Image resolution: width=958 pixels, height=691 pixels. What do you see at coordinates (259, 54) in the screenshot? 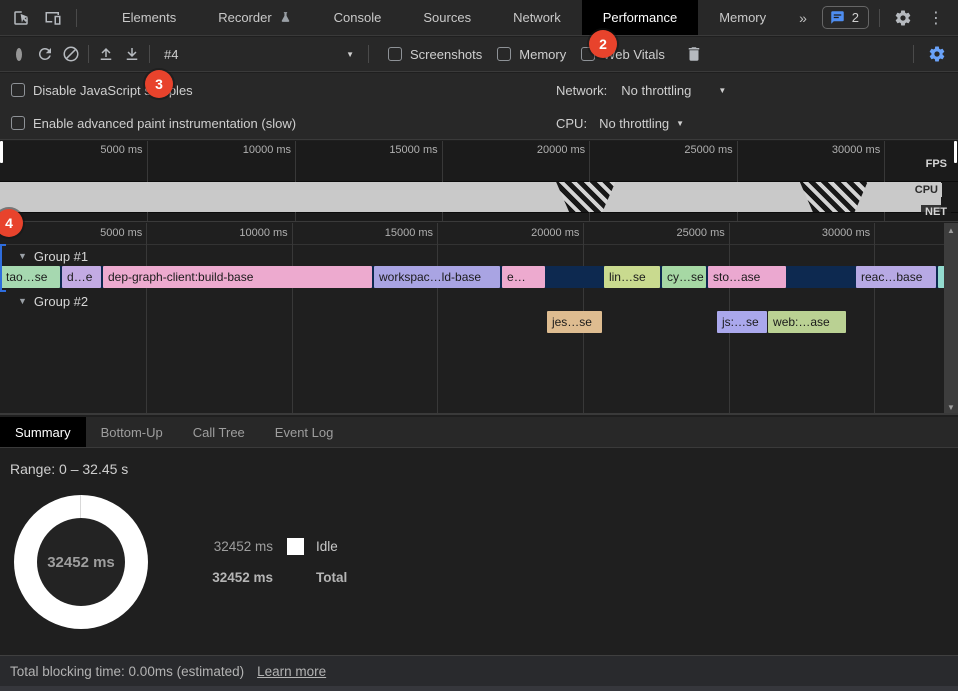
I see `history-select: #4 ▼` at bounding box center [259, 54].